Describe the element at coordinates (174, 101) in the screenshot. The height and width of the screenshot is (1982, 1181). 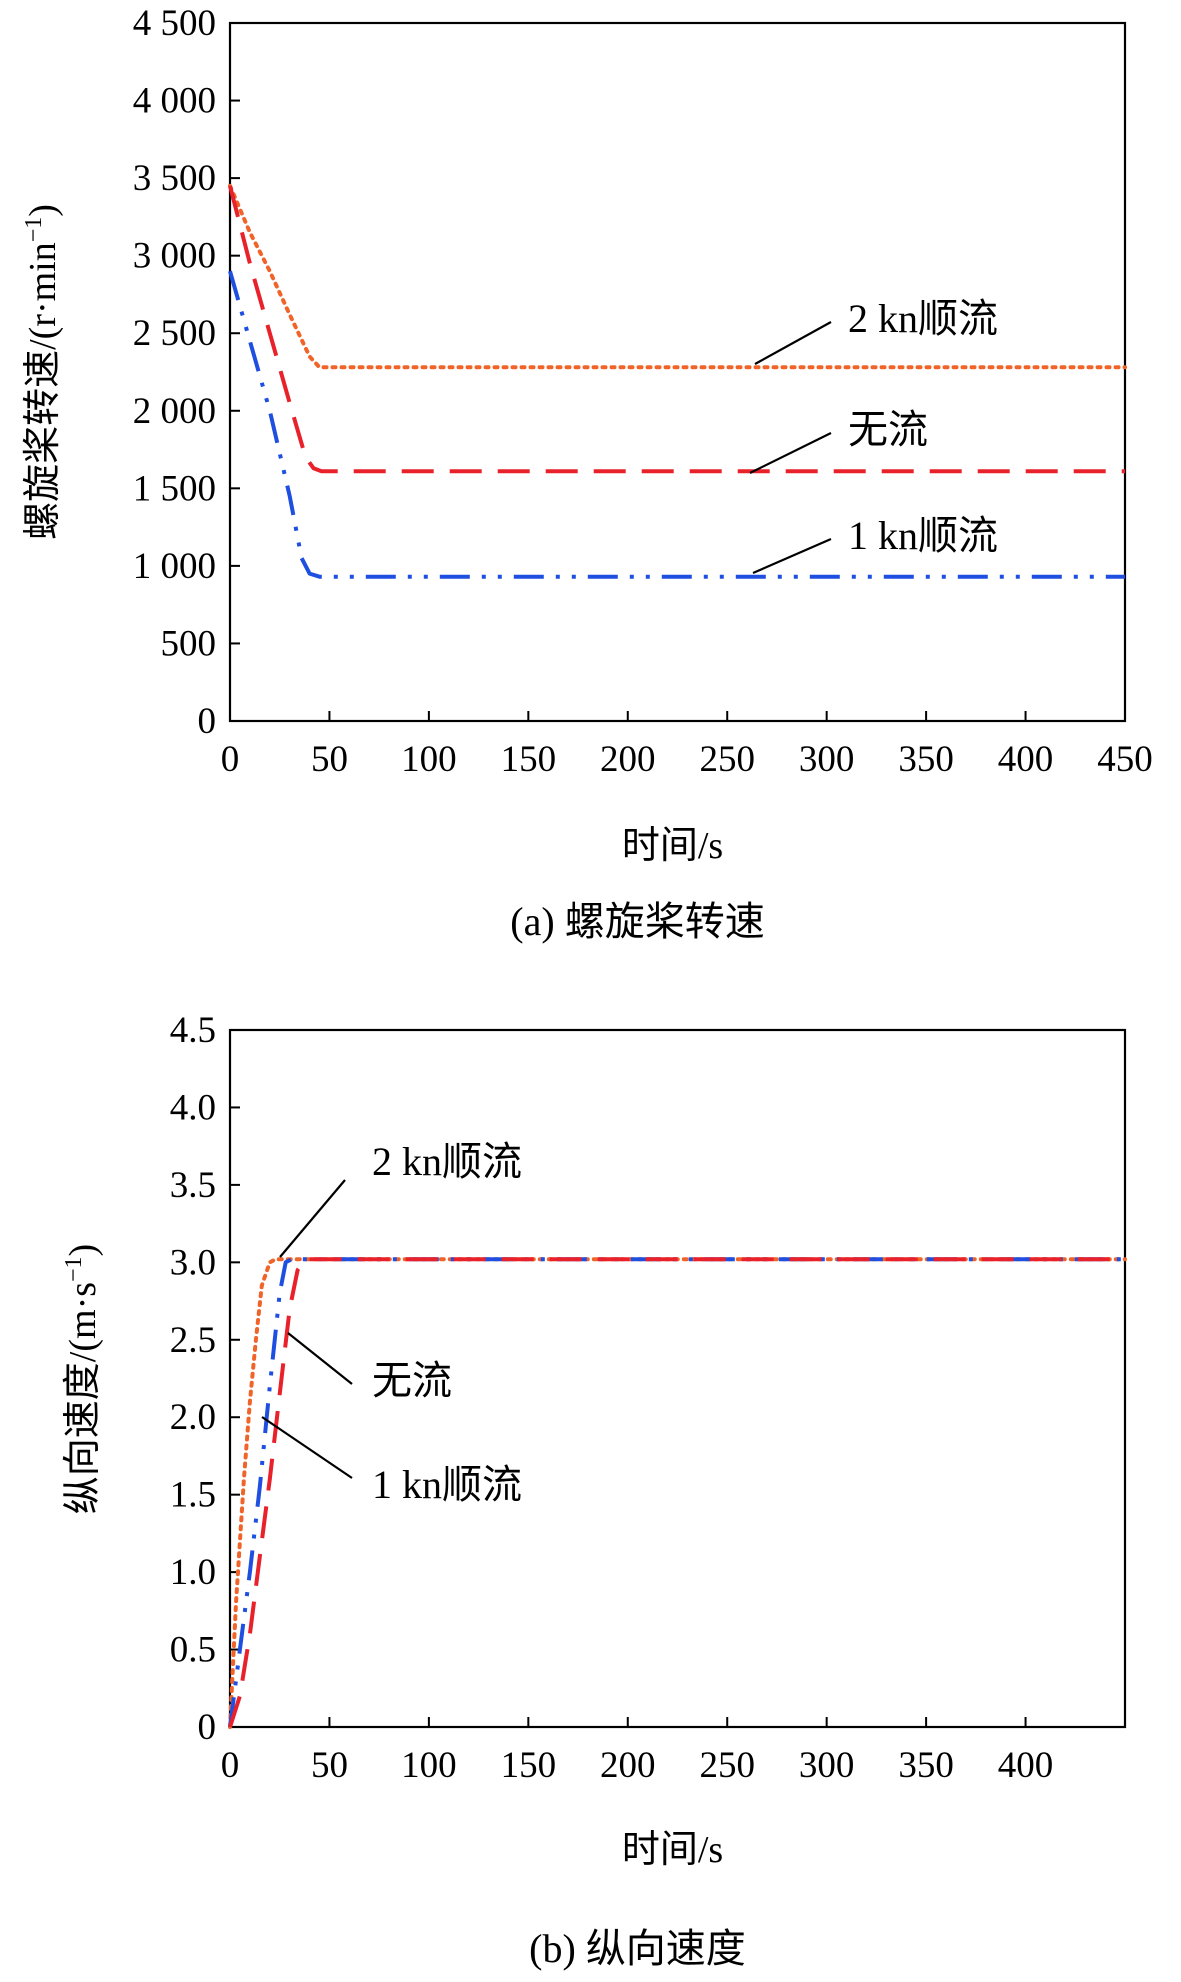
I see `y-tick-label: 4 000` at that location.